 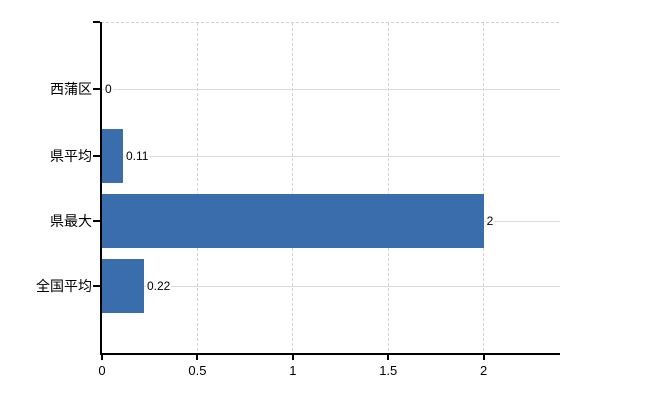 I want to click on category-label: 西蒲区, so click(x=71, y=89).